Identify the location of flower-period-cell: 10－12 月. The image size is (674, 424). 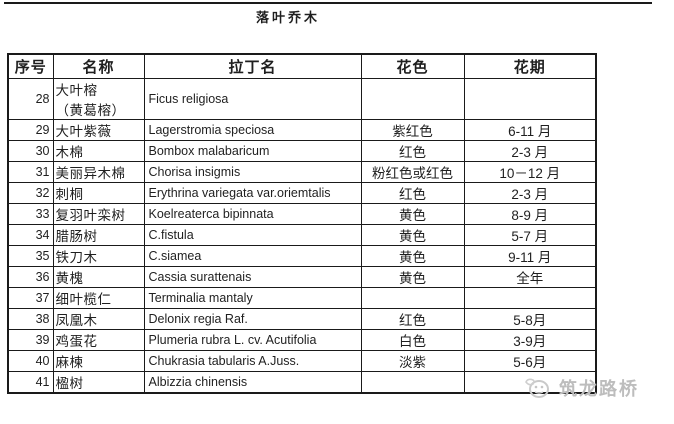
(530, 171).